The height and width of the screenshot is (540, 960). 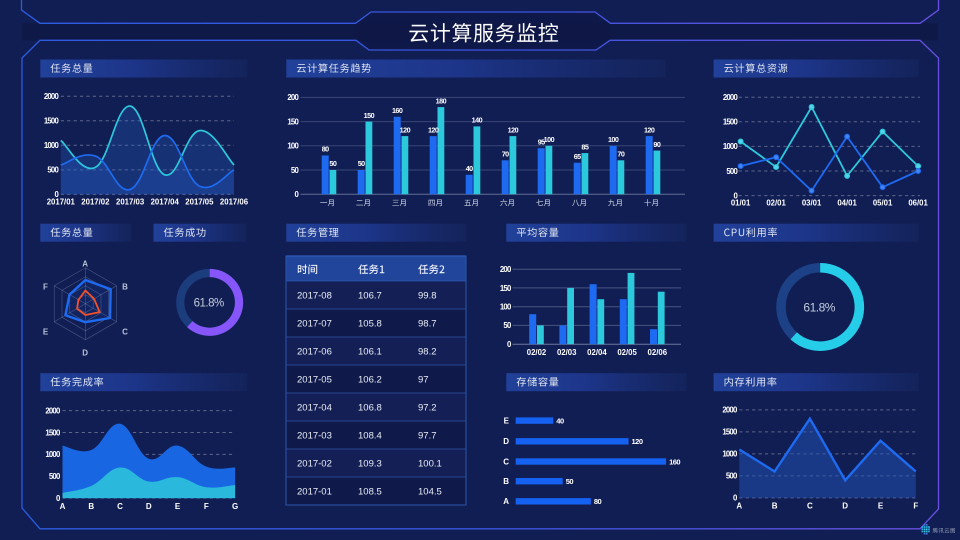 I want to click on svg-text: 2017/02, so click(x=95, y=201).